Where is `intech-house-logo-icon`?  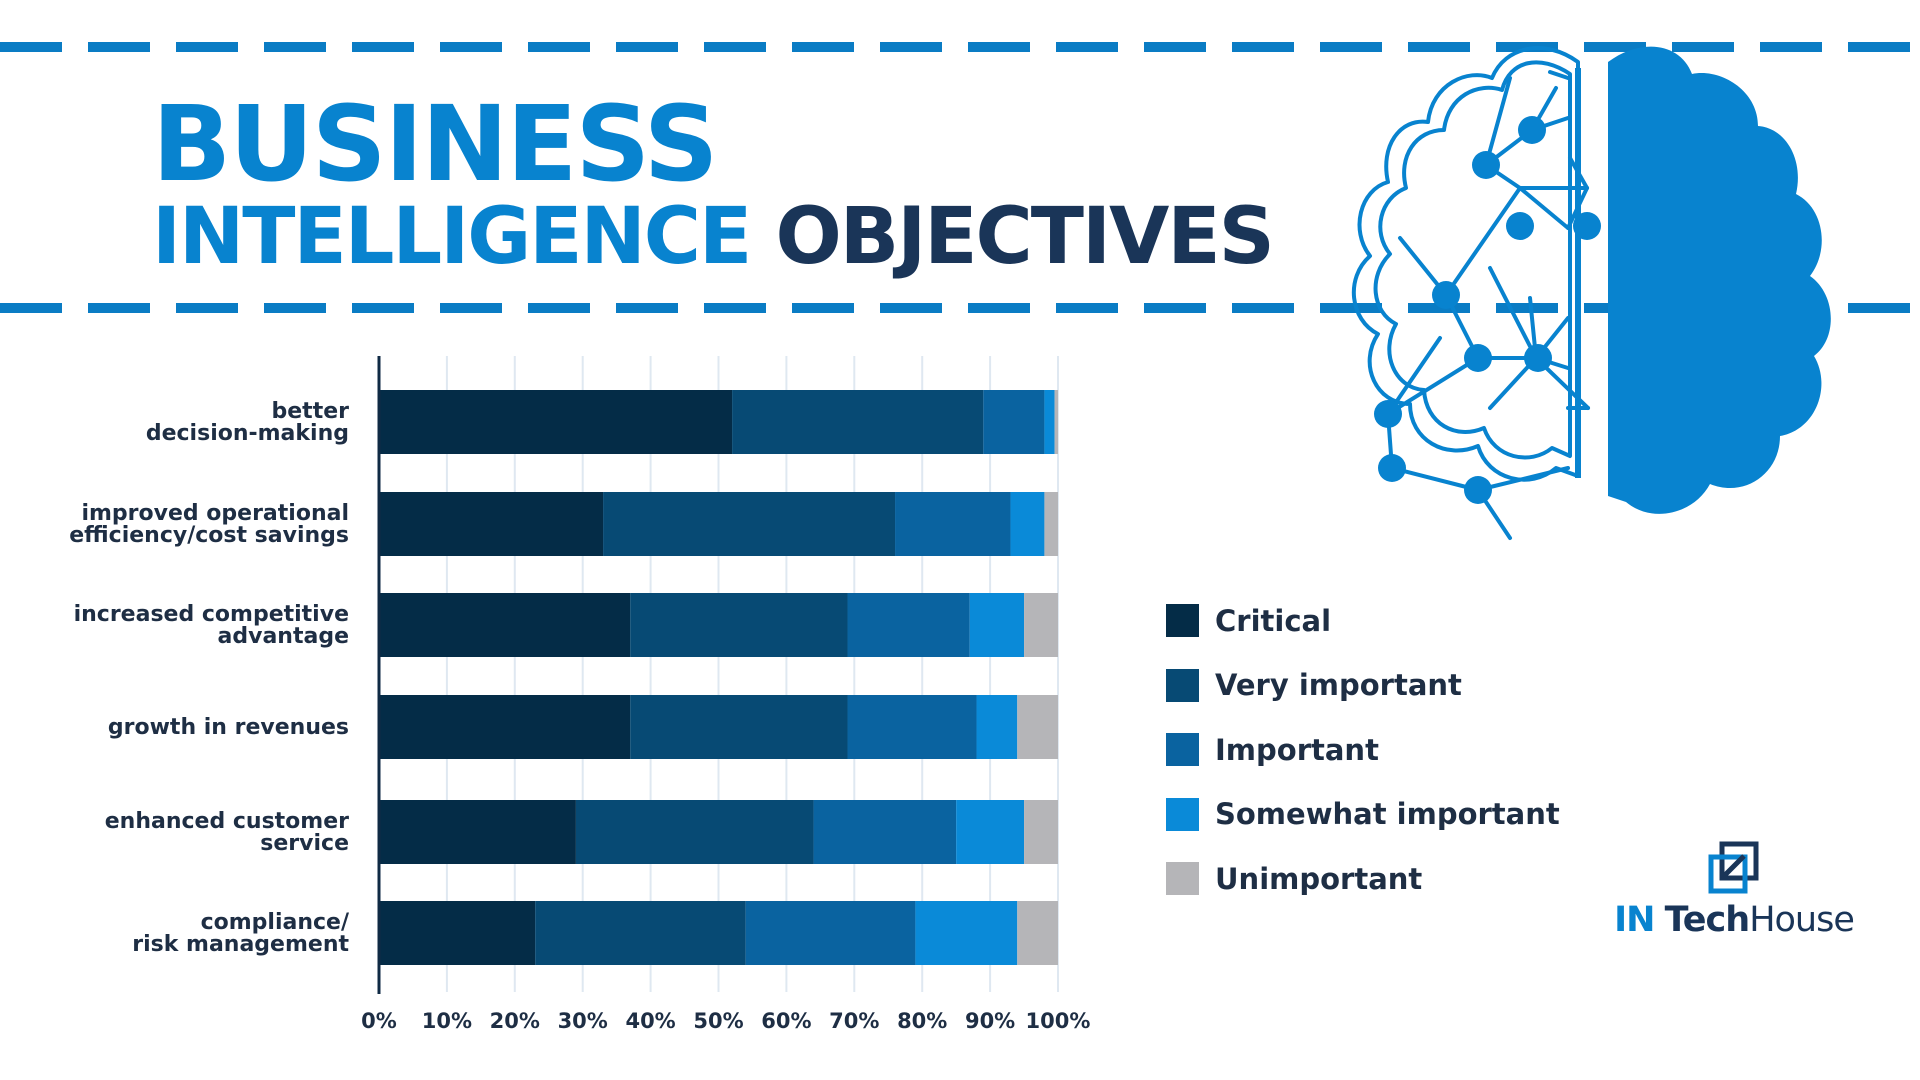
intech-house-logo-icon is located at coordinates (1733, 867).